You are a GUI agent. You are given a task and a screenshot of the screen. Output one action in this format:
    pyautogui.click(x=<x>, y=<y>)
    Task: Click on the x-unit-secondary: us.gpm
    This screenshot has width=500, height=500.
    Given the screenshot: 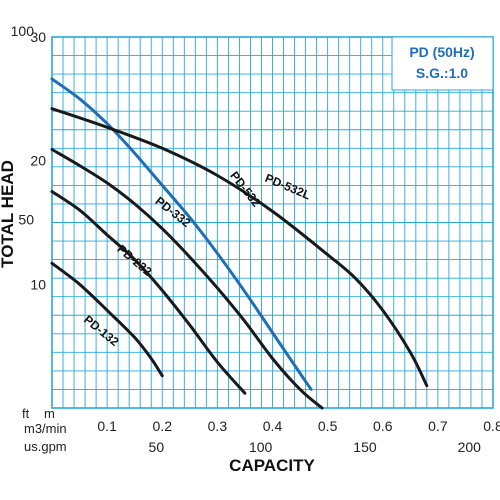 What is the action you would take?
    pyautogui.click(x=45, y=446)
    